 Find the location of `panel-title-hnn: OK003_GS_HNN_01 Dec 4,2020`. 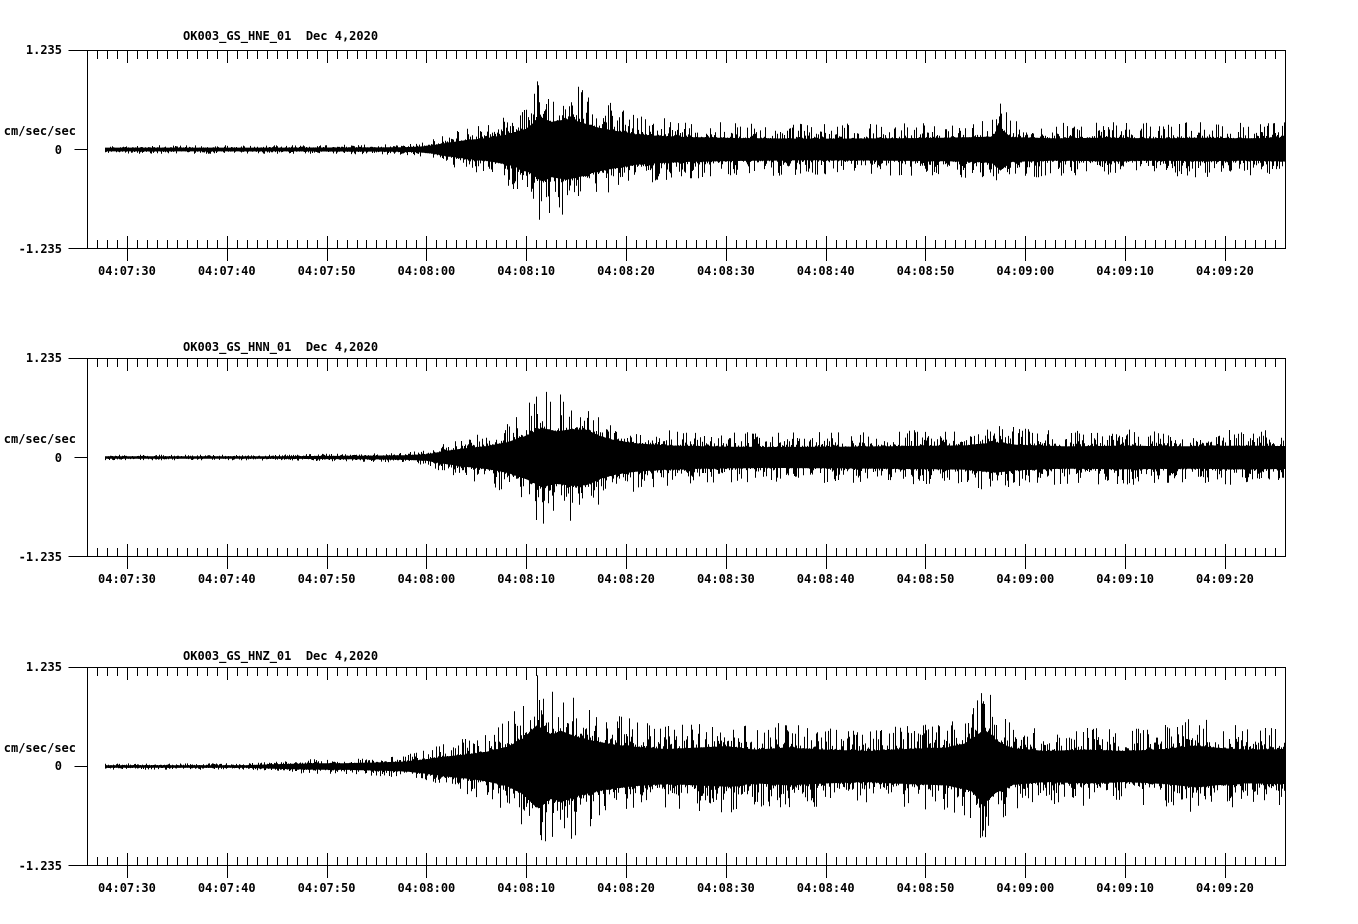

panel-title-hnn: OK003_GS_HNN_01 Dec 4,2020 is located at coordinates (281, 347).